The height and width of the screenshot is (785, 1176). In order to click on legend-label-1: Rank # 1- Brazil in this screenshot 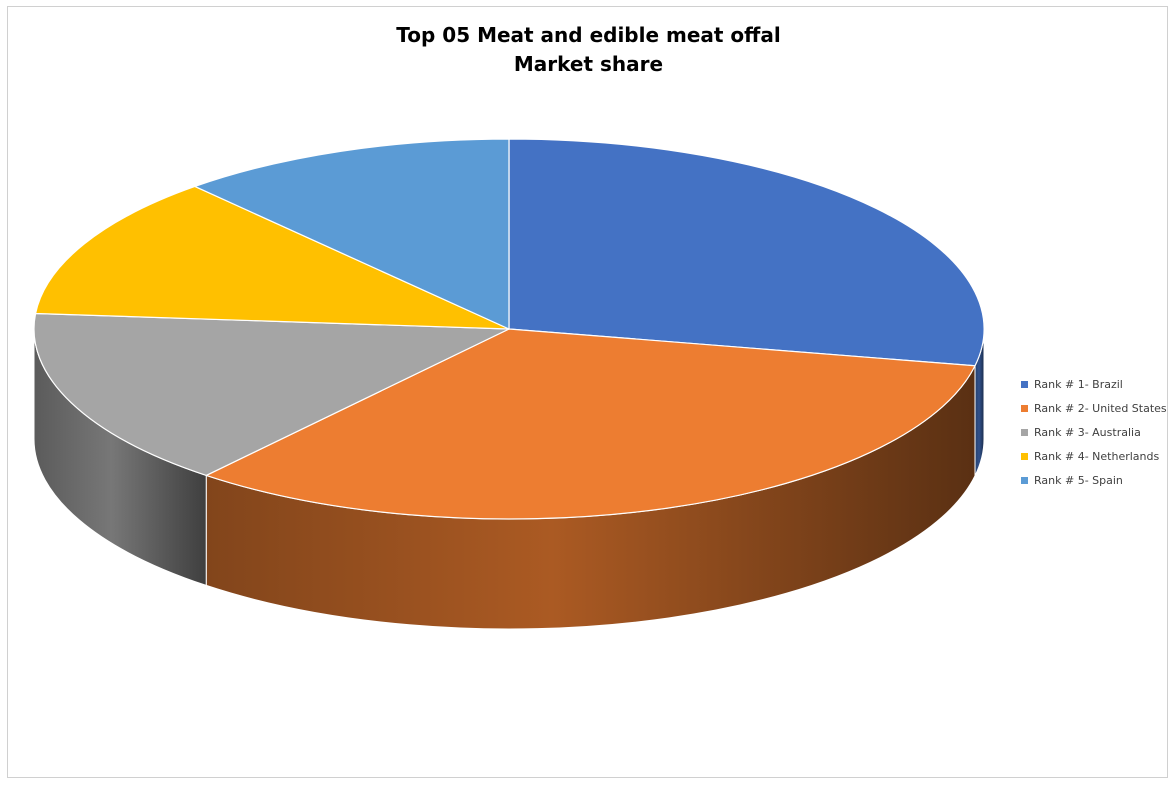, I will do `click(1078, 384)`.